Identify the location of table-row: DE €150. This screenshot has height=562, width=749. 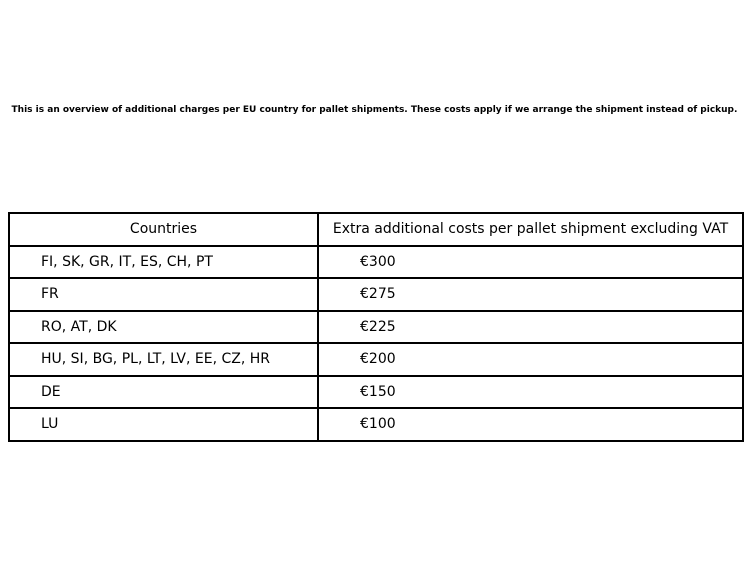
(376, 391).